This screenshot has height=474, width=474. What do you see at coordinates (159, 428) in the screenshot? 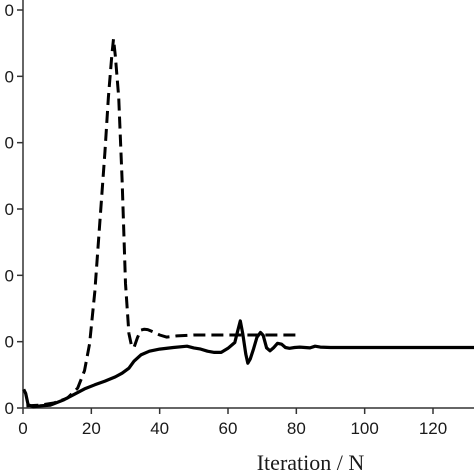
I see `x-tick-label: 40` at bounding box center [159, 428].